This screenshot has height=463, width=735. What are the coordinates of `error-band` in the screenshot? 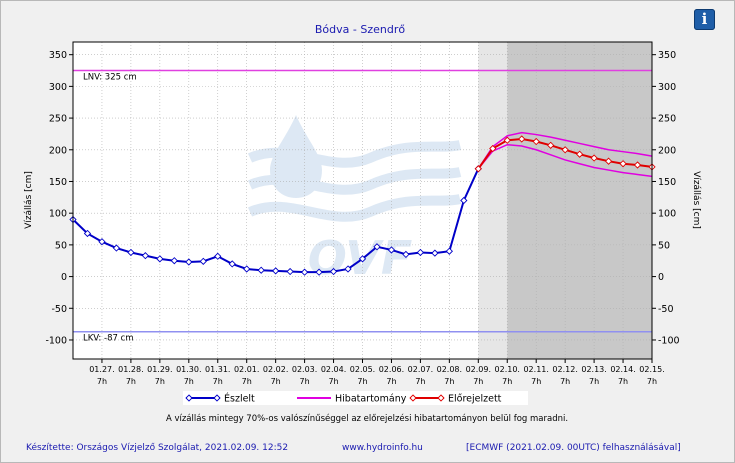 It's located at (565, 154).